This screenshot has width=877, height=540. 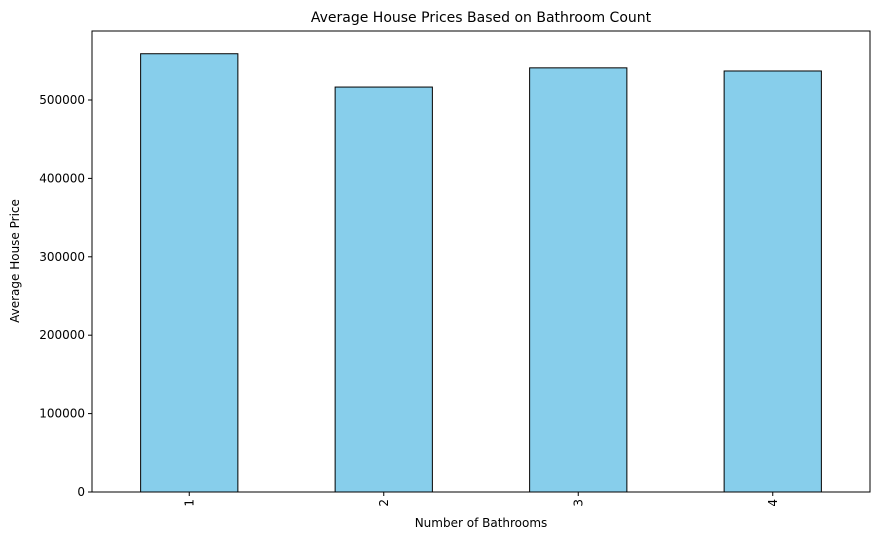 I want to click on x-tick-label: 4, so click(x=773, y=503).